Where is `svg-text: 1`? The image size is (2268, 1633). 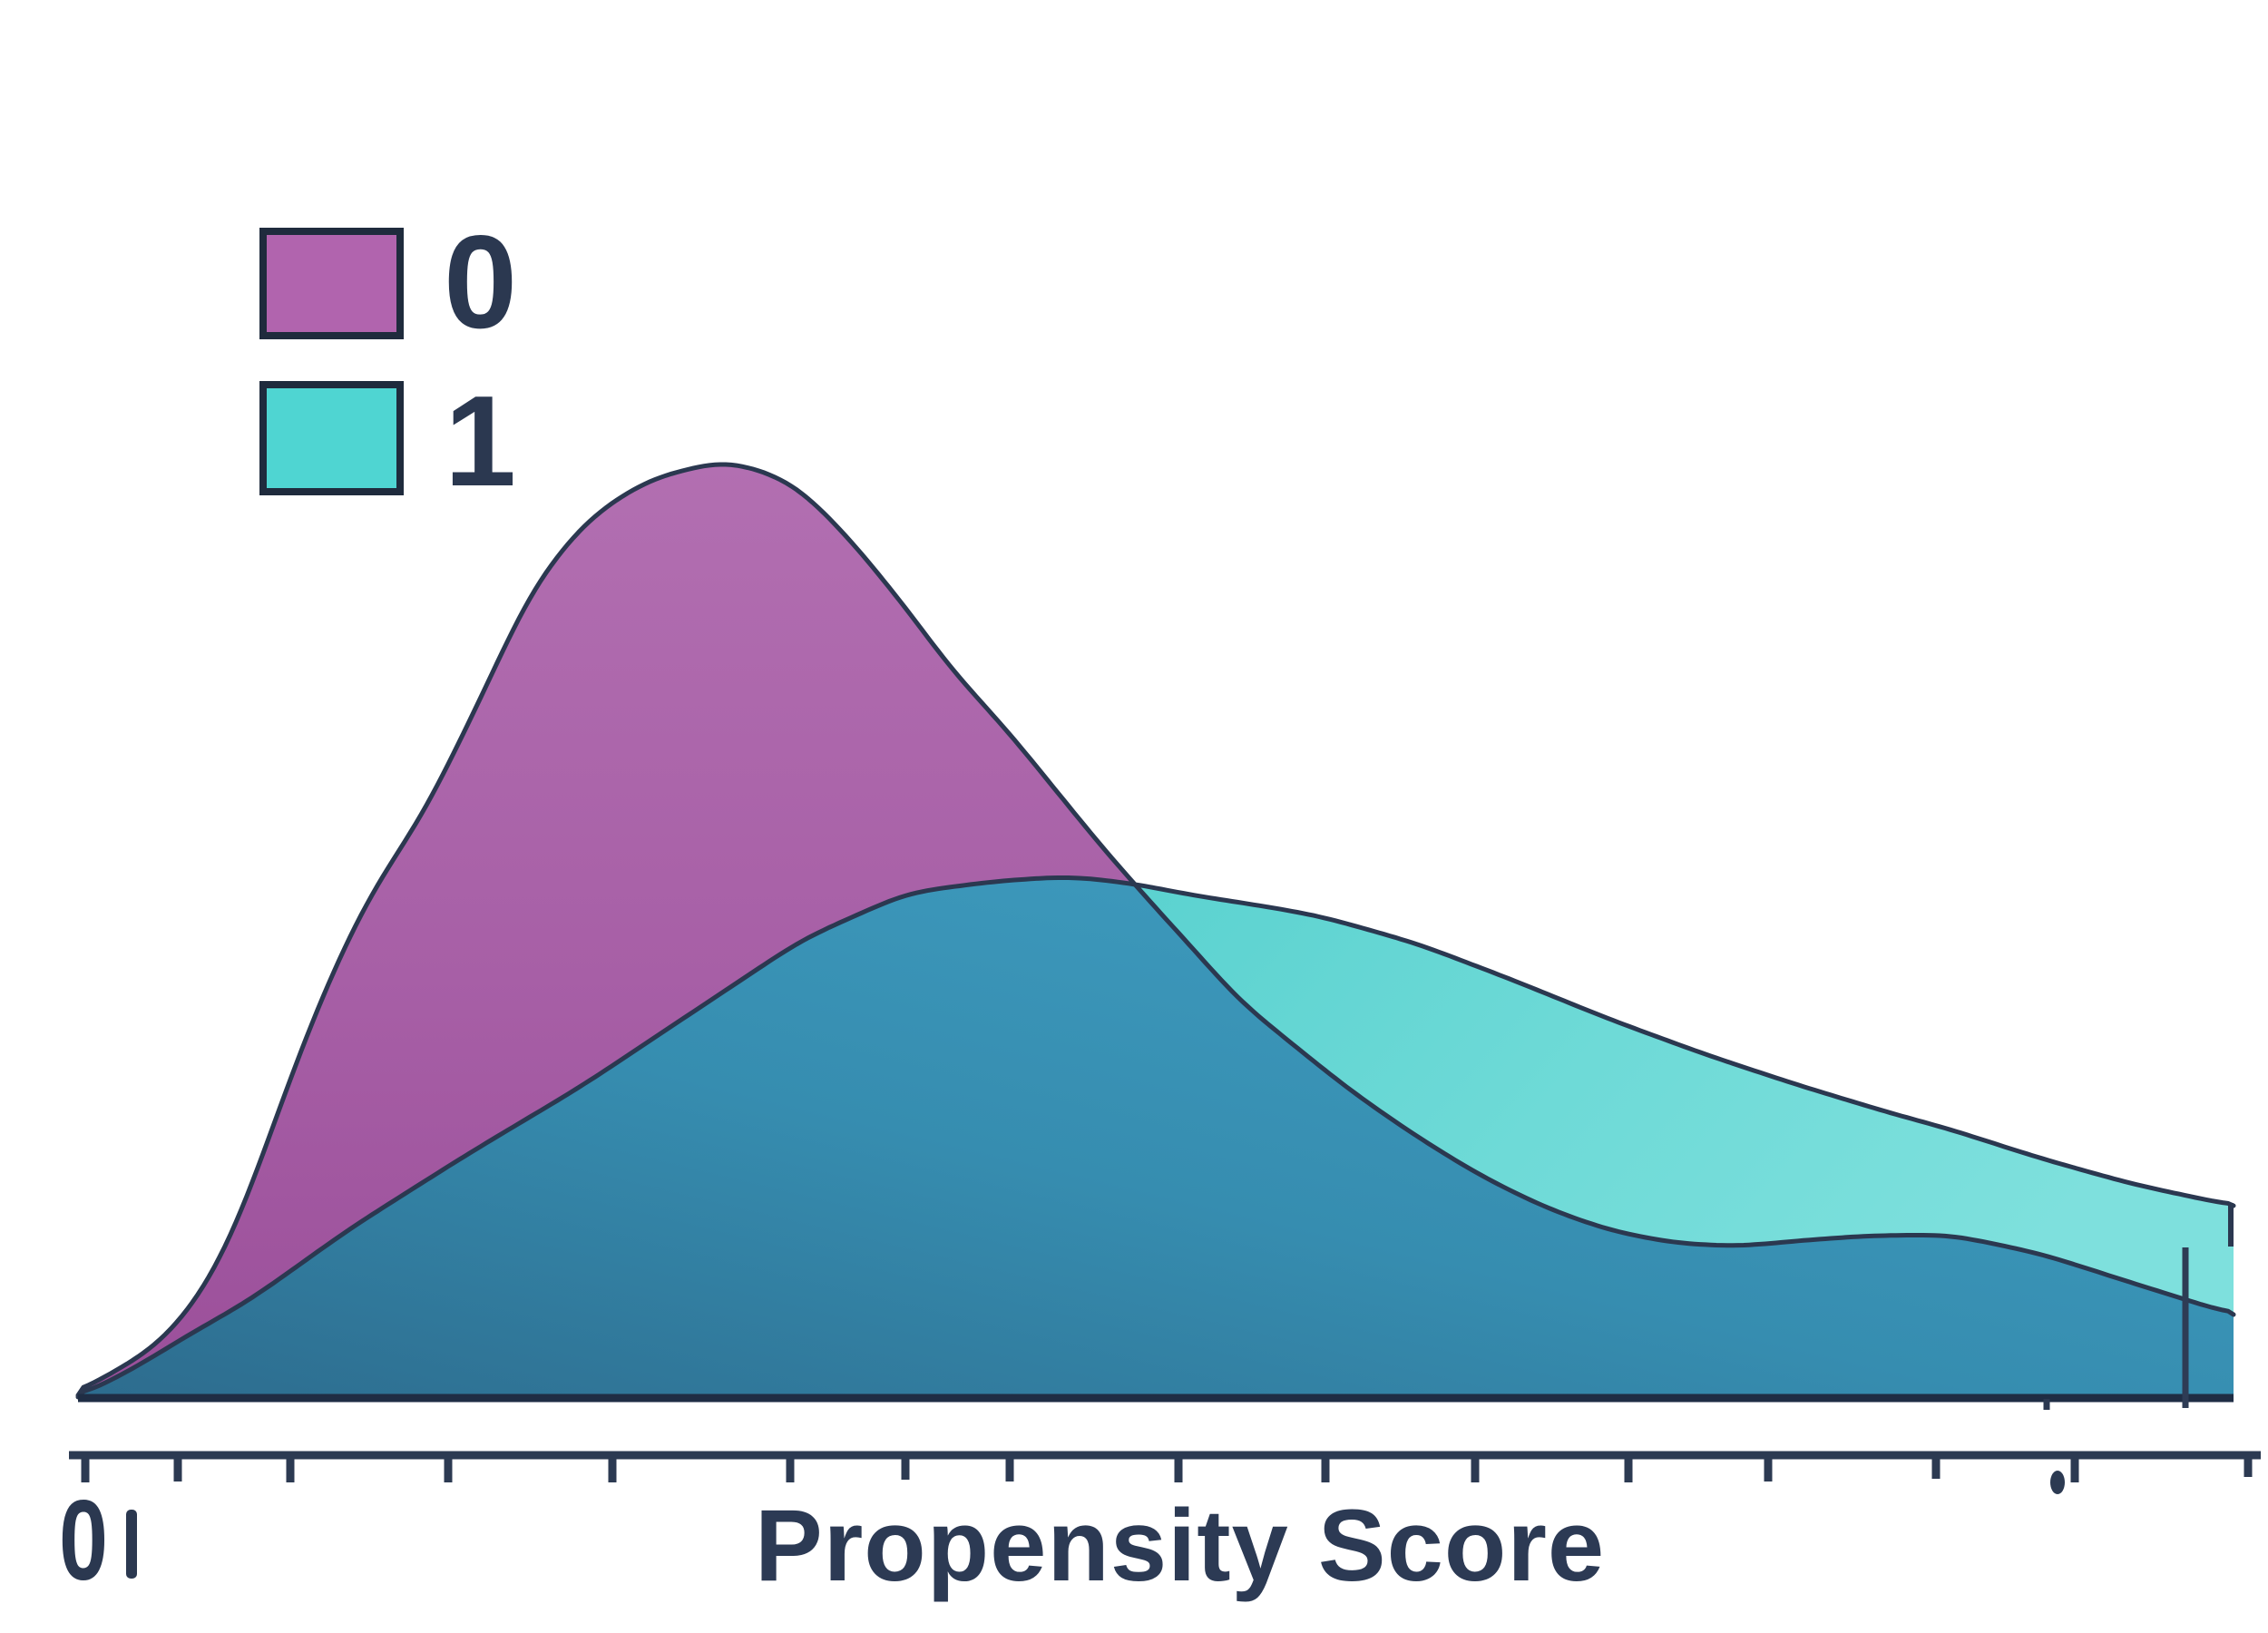
svg-text: 1 is located at coordinates (481, 441).